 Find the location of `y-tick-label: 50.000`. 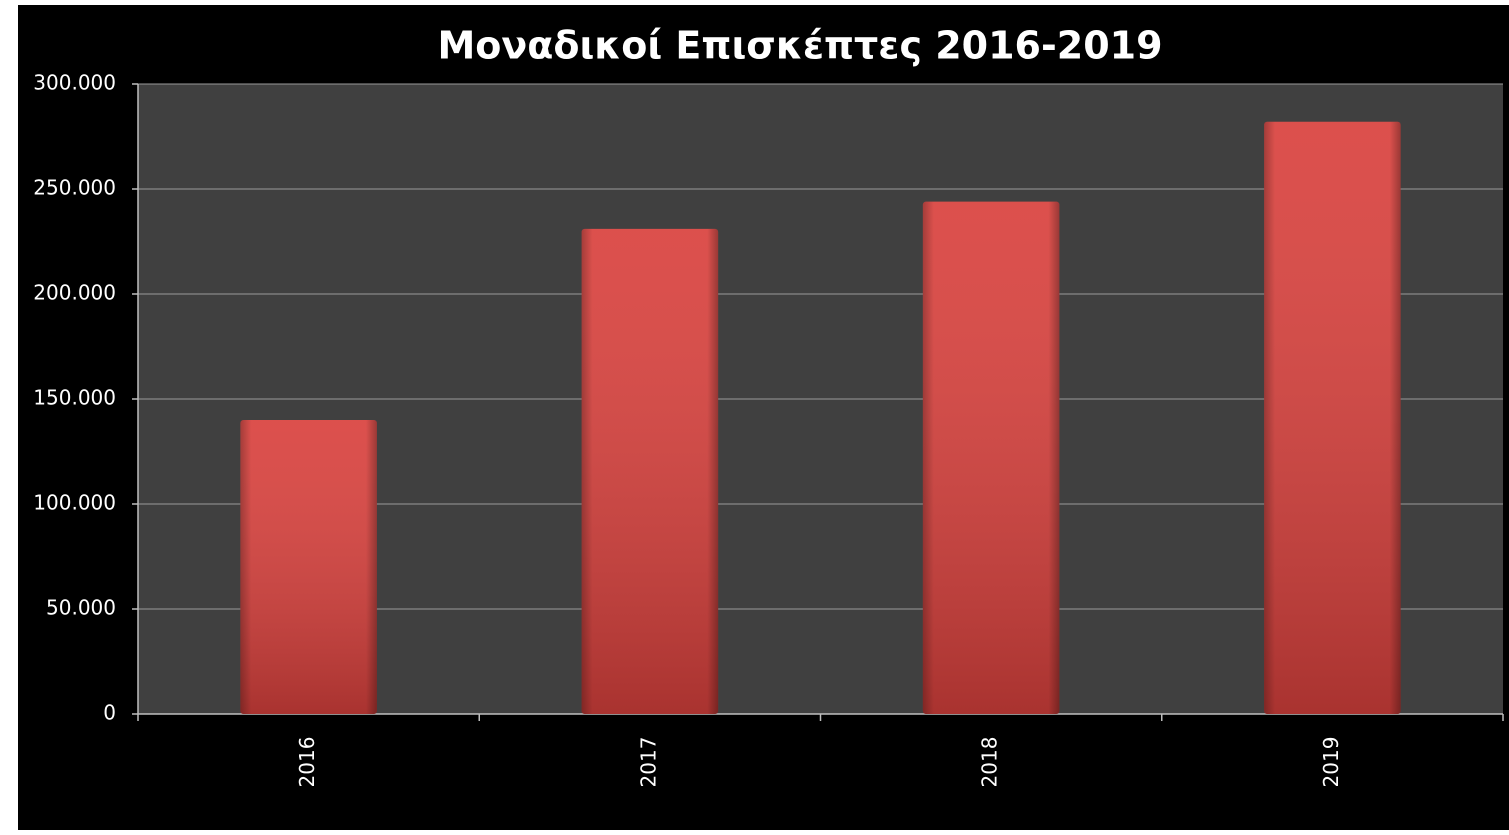

y-tick-label: 50.000 is located at coordinates (81, 608).